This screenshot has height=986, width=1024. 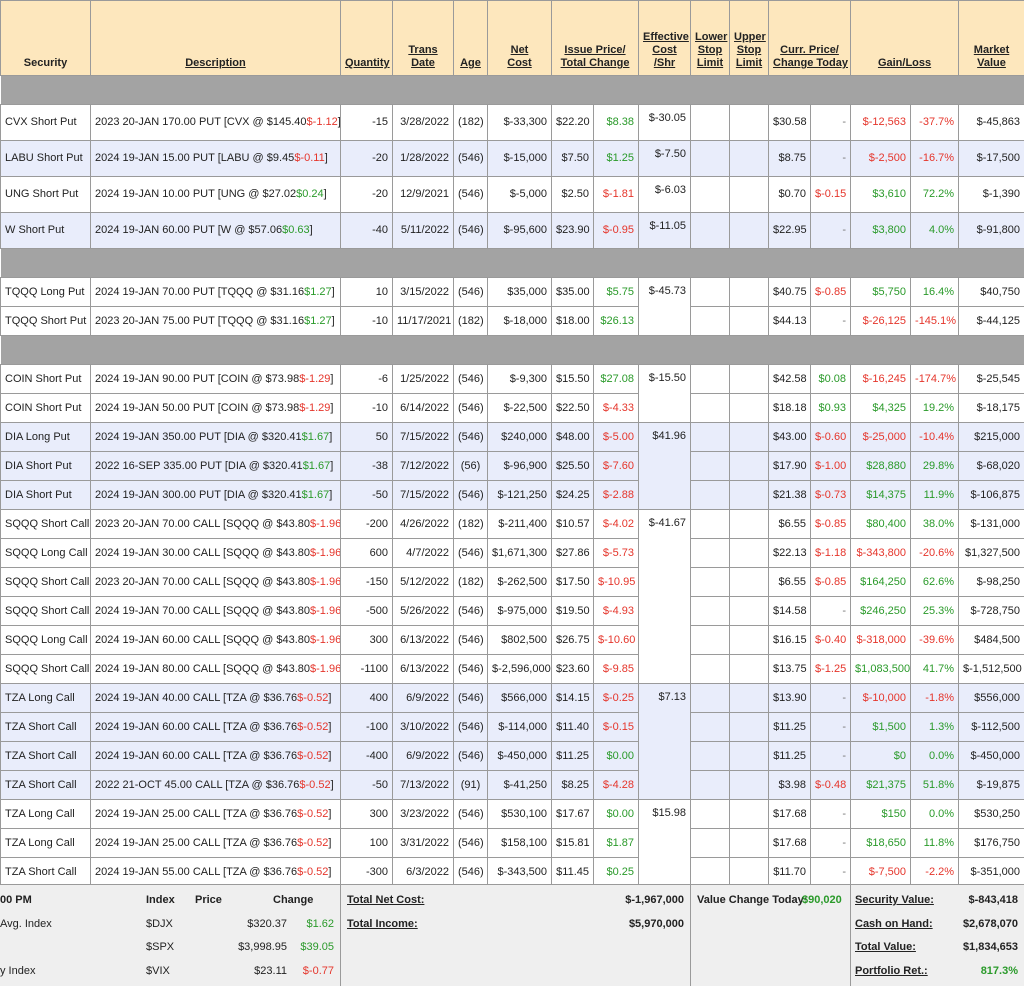 What do you see at coordinates (790, 231) in the screenshot?
I see `cell: $22.95` at bounding box center [790, 231].